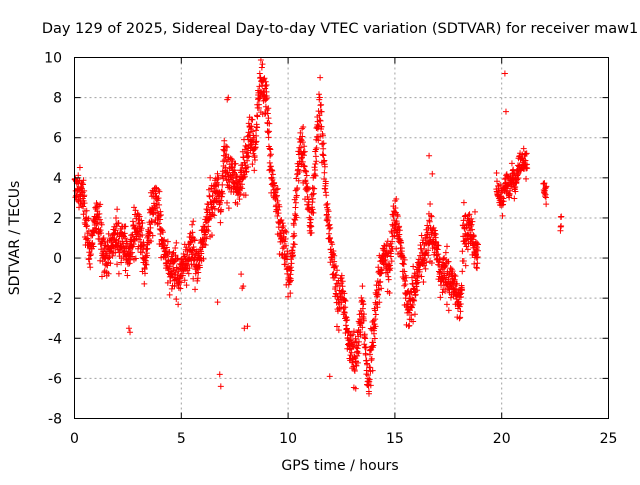  Describe the element at coordinates (55, 420) in the screenshot. I see `y-tick-label: -8` at that location.